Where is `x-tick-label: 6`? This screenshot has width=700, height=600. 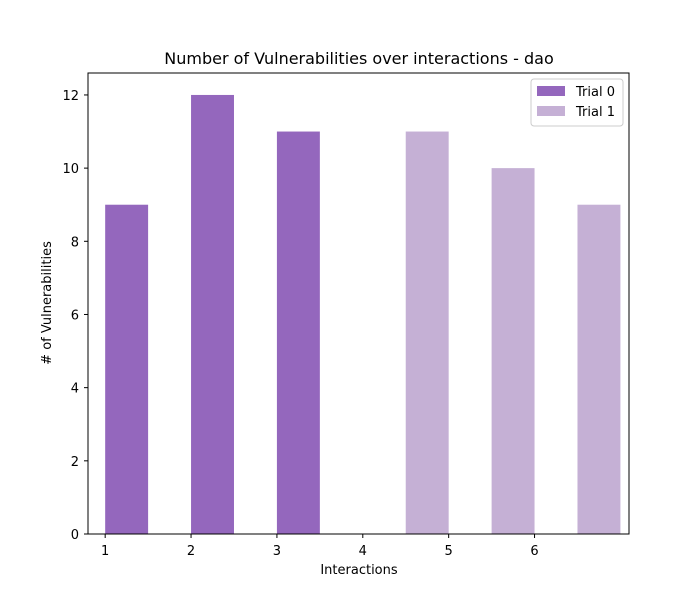 x-tick-label: 6 is located at coordinates (534, 551).